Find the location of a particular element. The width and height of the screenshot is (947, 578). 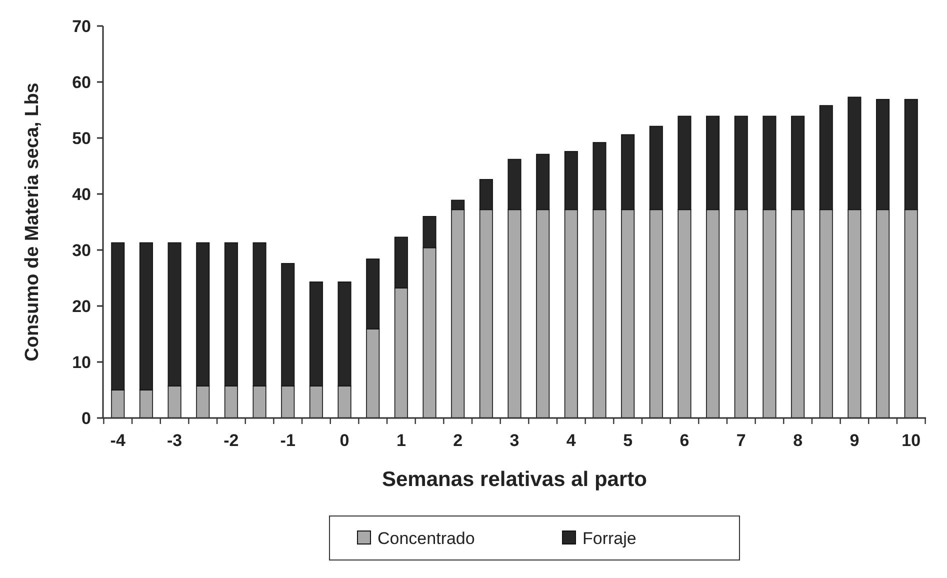

y-tick-label: 40 is located at coordinates (81, 194).